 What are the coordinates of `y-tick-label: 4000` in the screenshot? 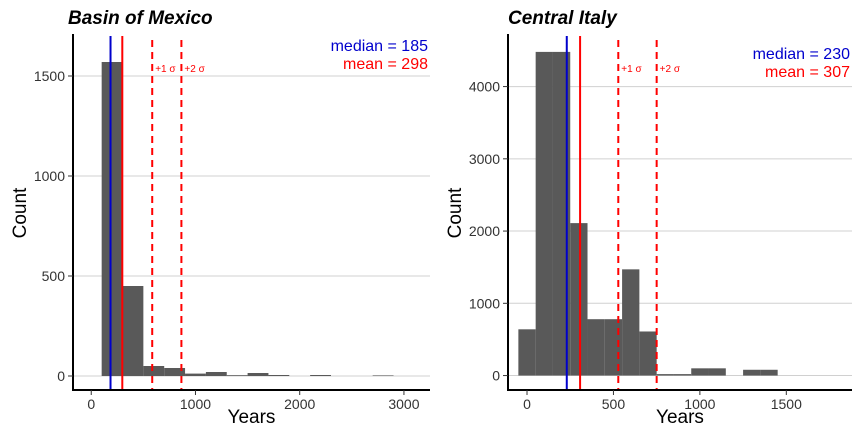 It's located at (484, 87).